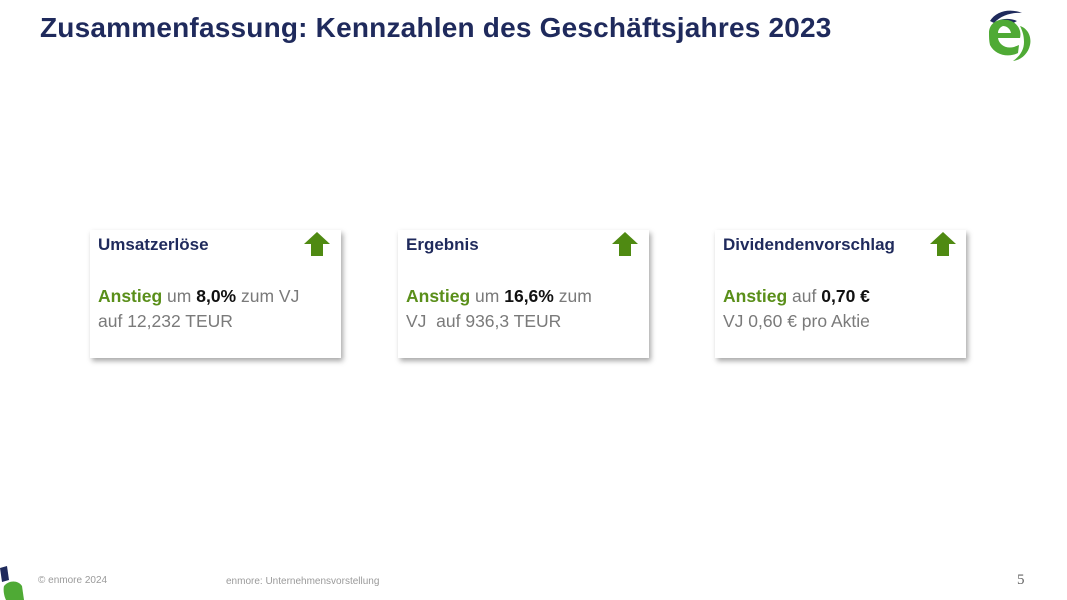  I want to click on kpi-value: 0,70 €, so click(845, 296).